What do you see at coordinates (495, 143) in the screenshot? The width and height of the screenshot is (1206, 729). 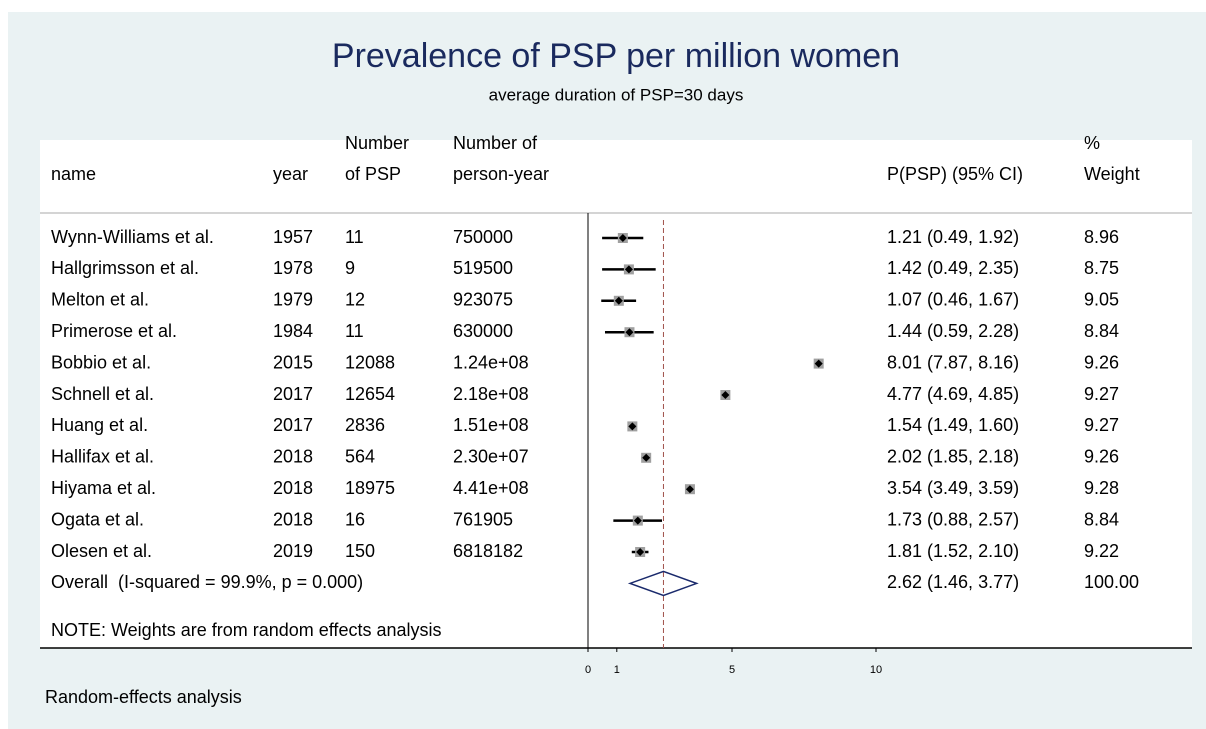 I see `column-header: Number of` at bounding box center [495, 143].